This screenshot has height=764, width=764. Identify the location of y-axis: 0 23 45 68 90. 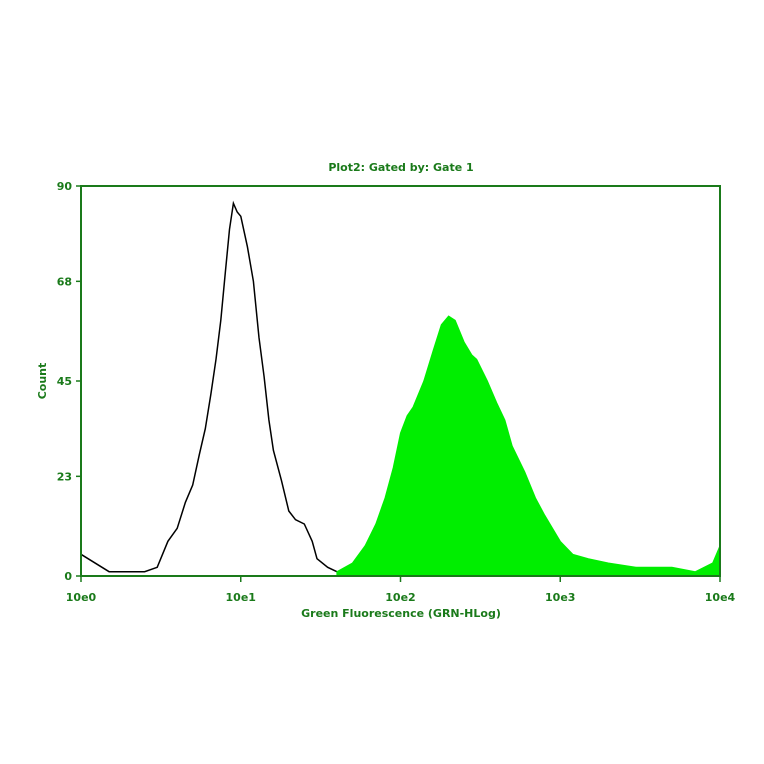
(69, 381).